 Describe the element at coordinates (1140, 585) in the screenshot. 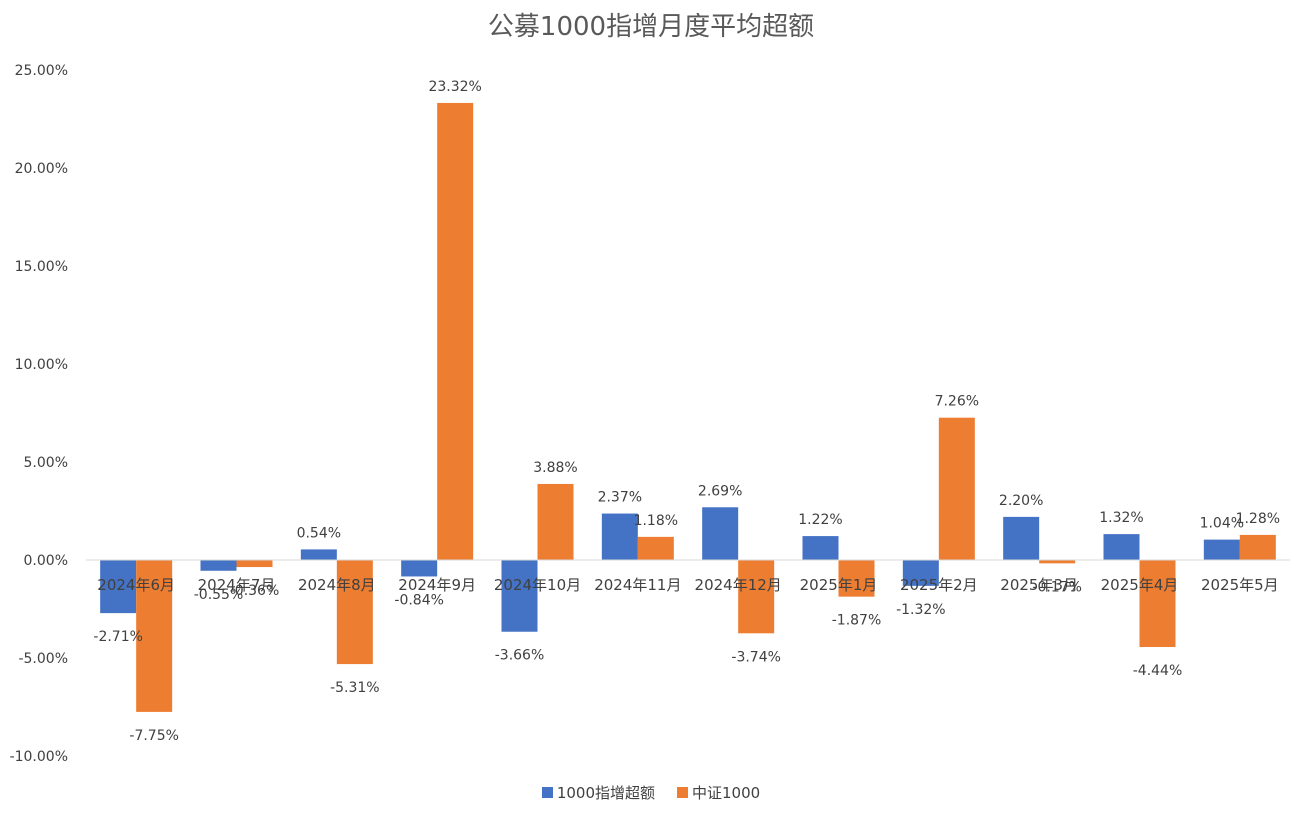

I see `x-category-label: 2025年4月` at that location.